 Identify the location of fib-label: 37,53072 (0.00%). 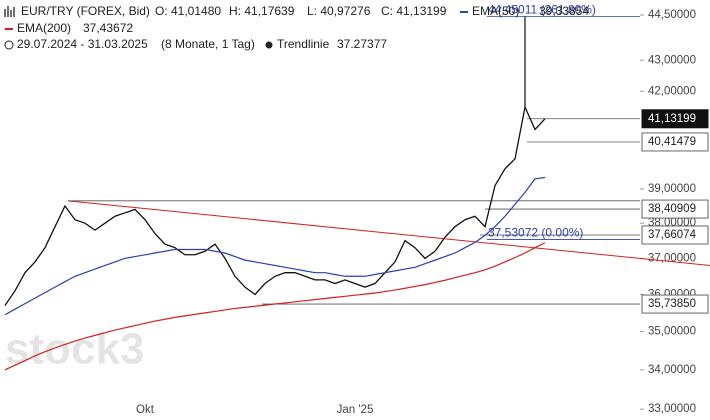
(535, 233).